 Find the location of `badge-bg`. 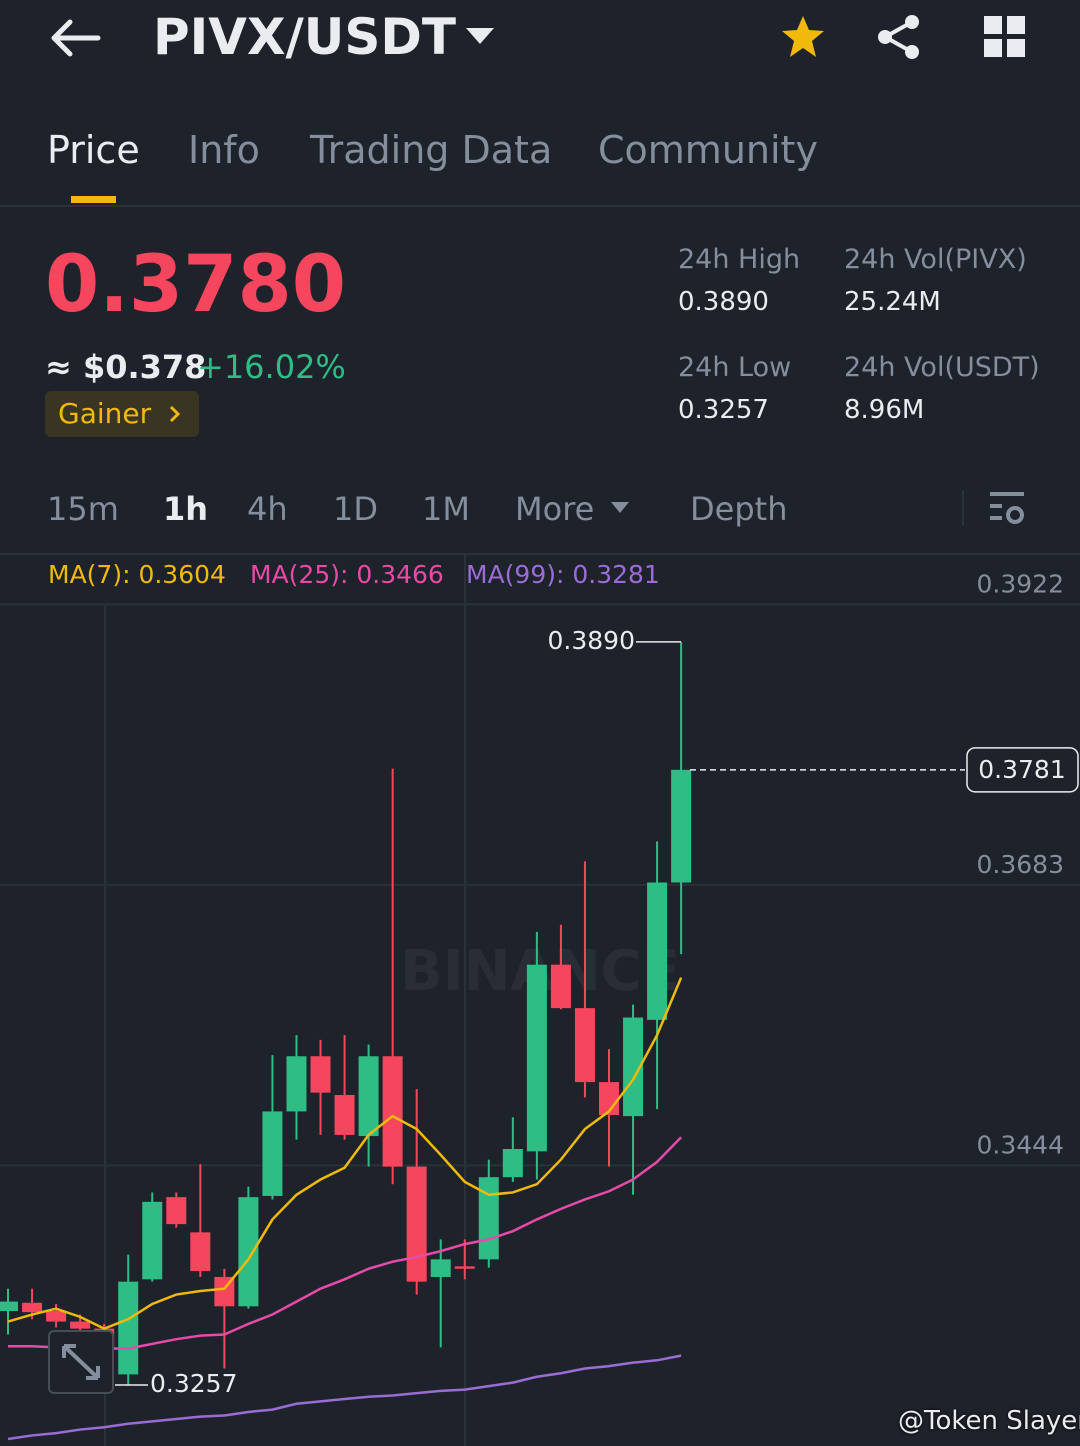

badge-bg is located at coordinates (122, 414).